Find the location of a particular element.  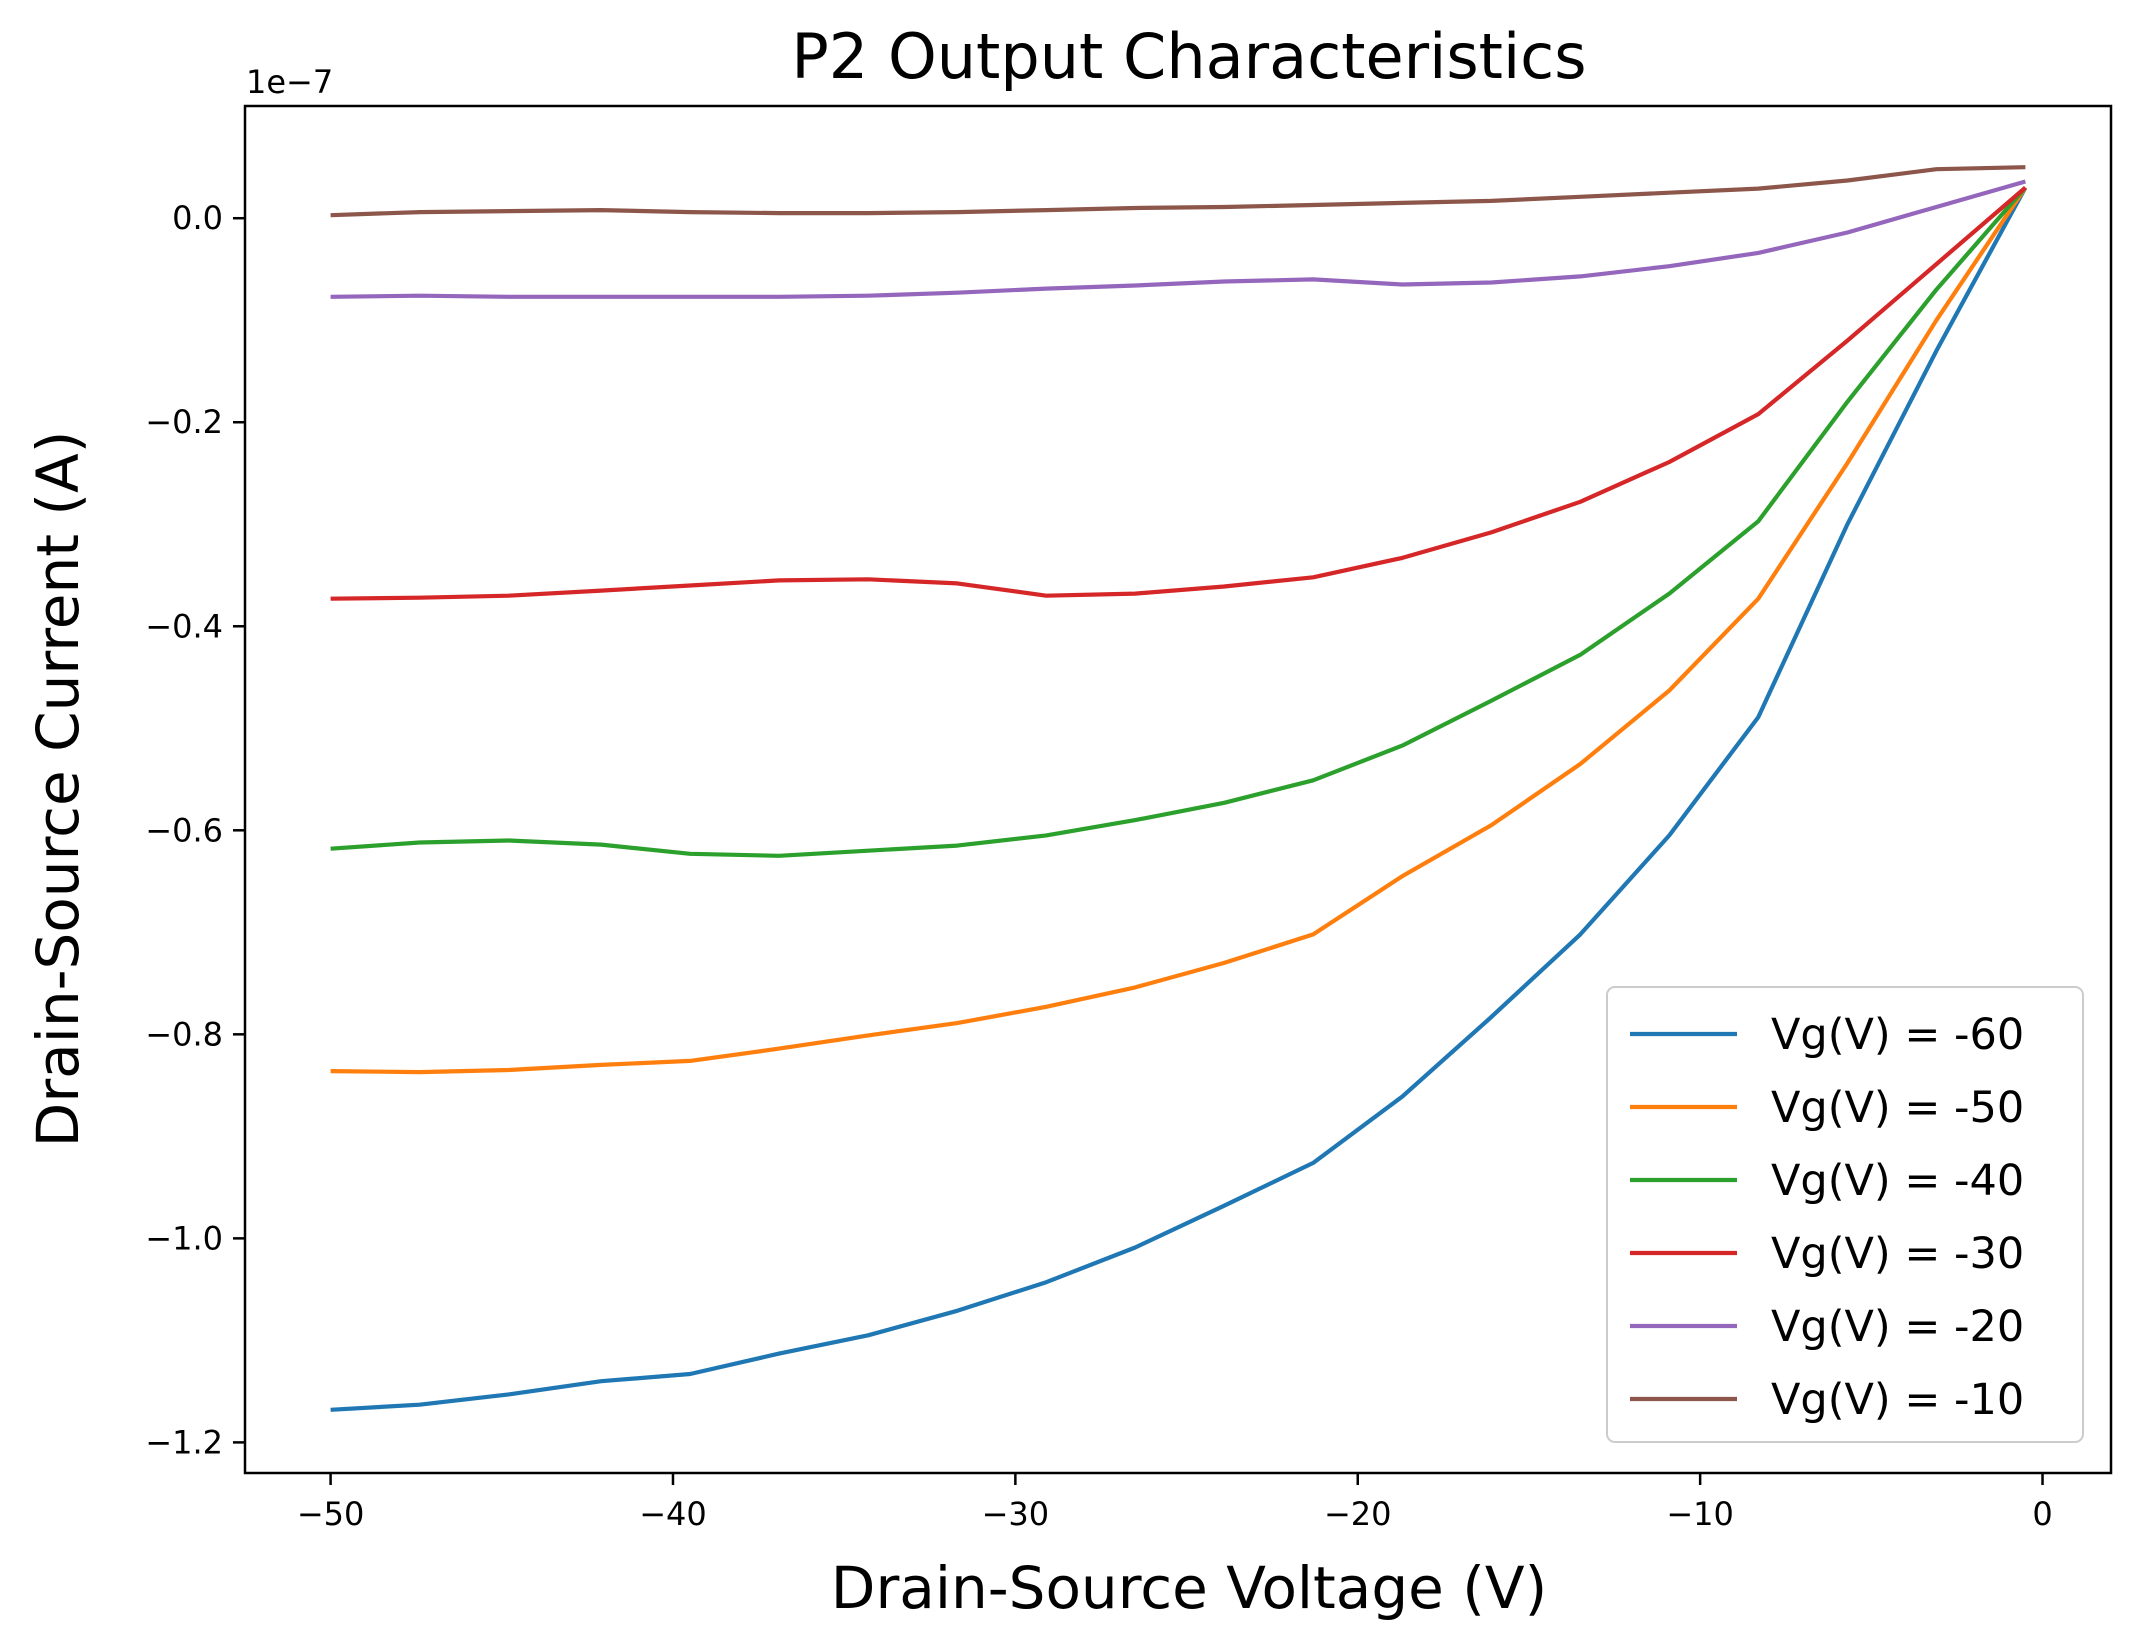

y-axis-offset-text: 1e−7 is located at coordinates (289, 82).